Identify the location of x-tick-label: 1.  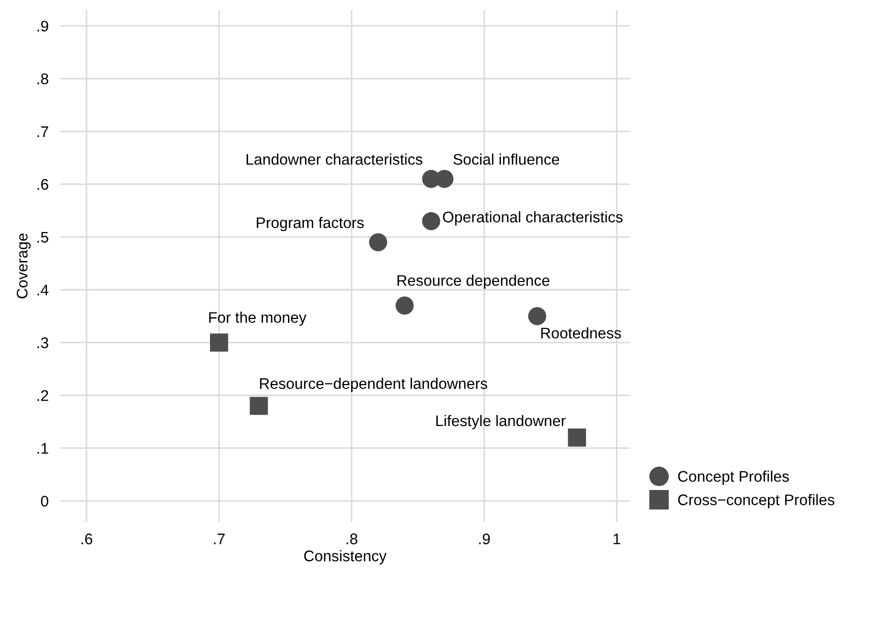
(617, 539).